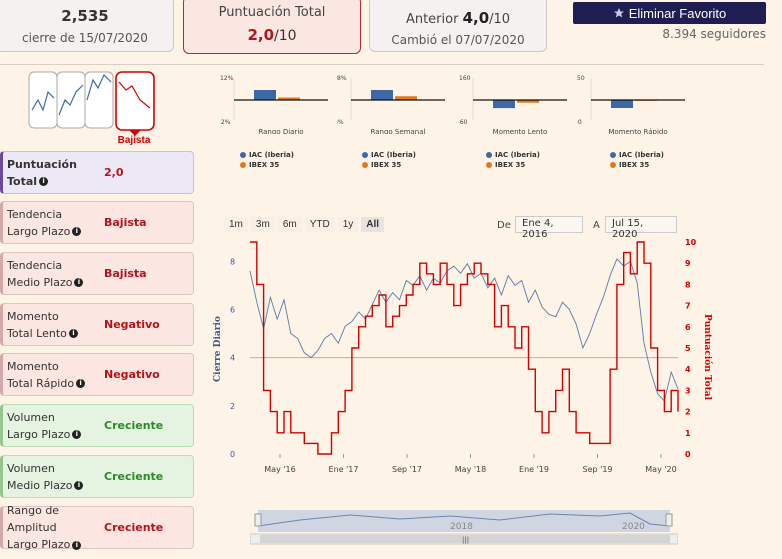 This screenshot has width=782, height=559. What do you see at coordinates (114, 172) in the screenshot?
I see `indicator-value: 2,0` at bounding box center [114, 172].